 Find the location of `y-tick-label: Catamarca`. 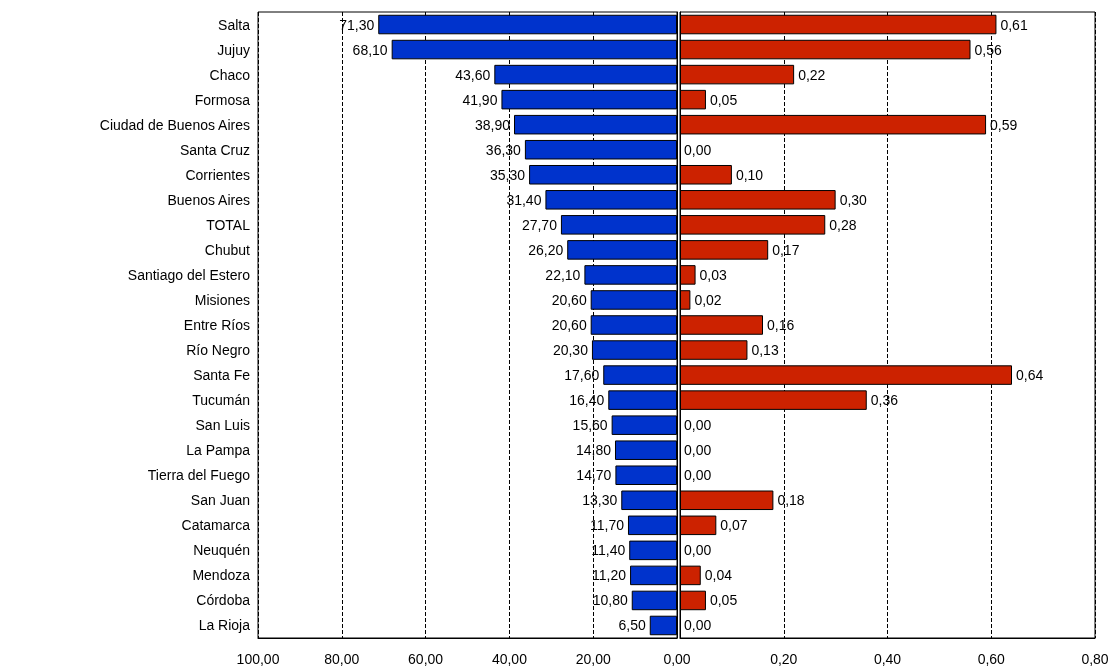

y-tick-label: Catamarca is located at coordinates (216, 525).